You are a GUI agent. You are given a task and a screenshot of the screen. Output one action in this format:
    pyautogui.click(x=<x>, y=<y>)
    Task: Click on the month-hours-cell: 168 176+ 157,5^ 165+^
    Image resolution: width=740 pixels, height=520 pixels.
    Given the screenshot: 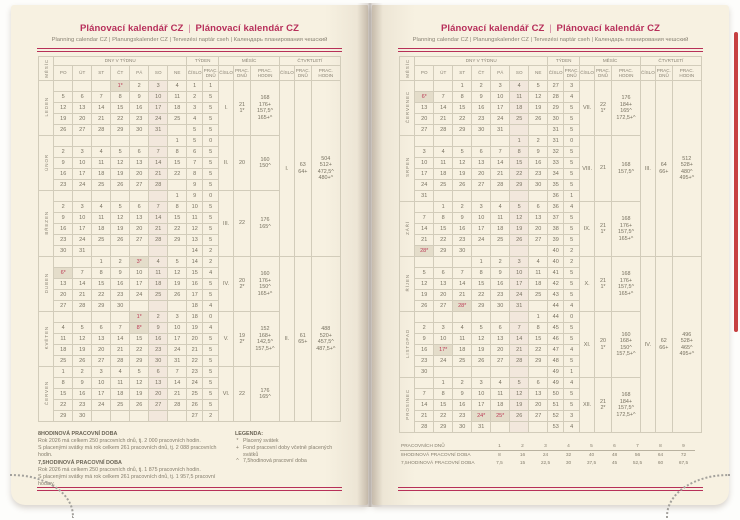 What is the action you would take?
    pyautogui.click(x=265, y=108)
    